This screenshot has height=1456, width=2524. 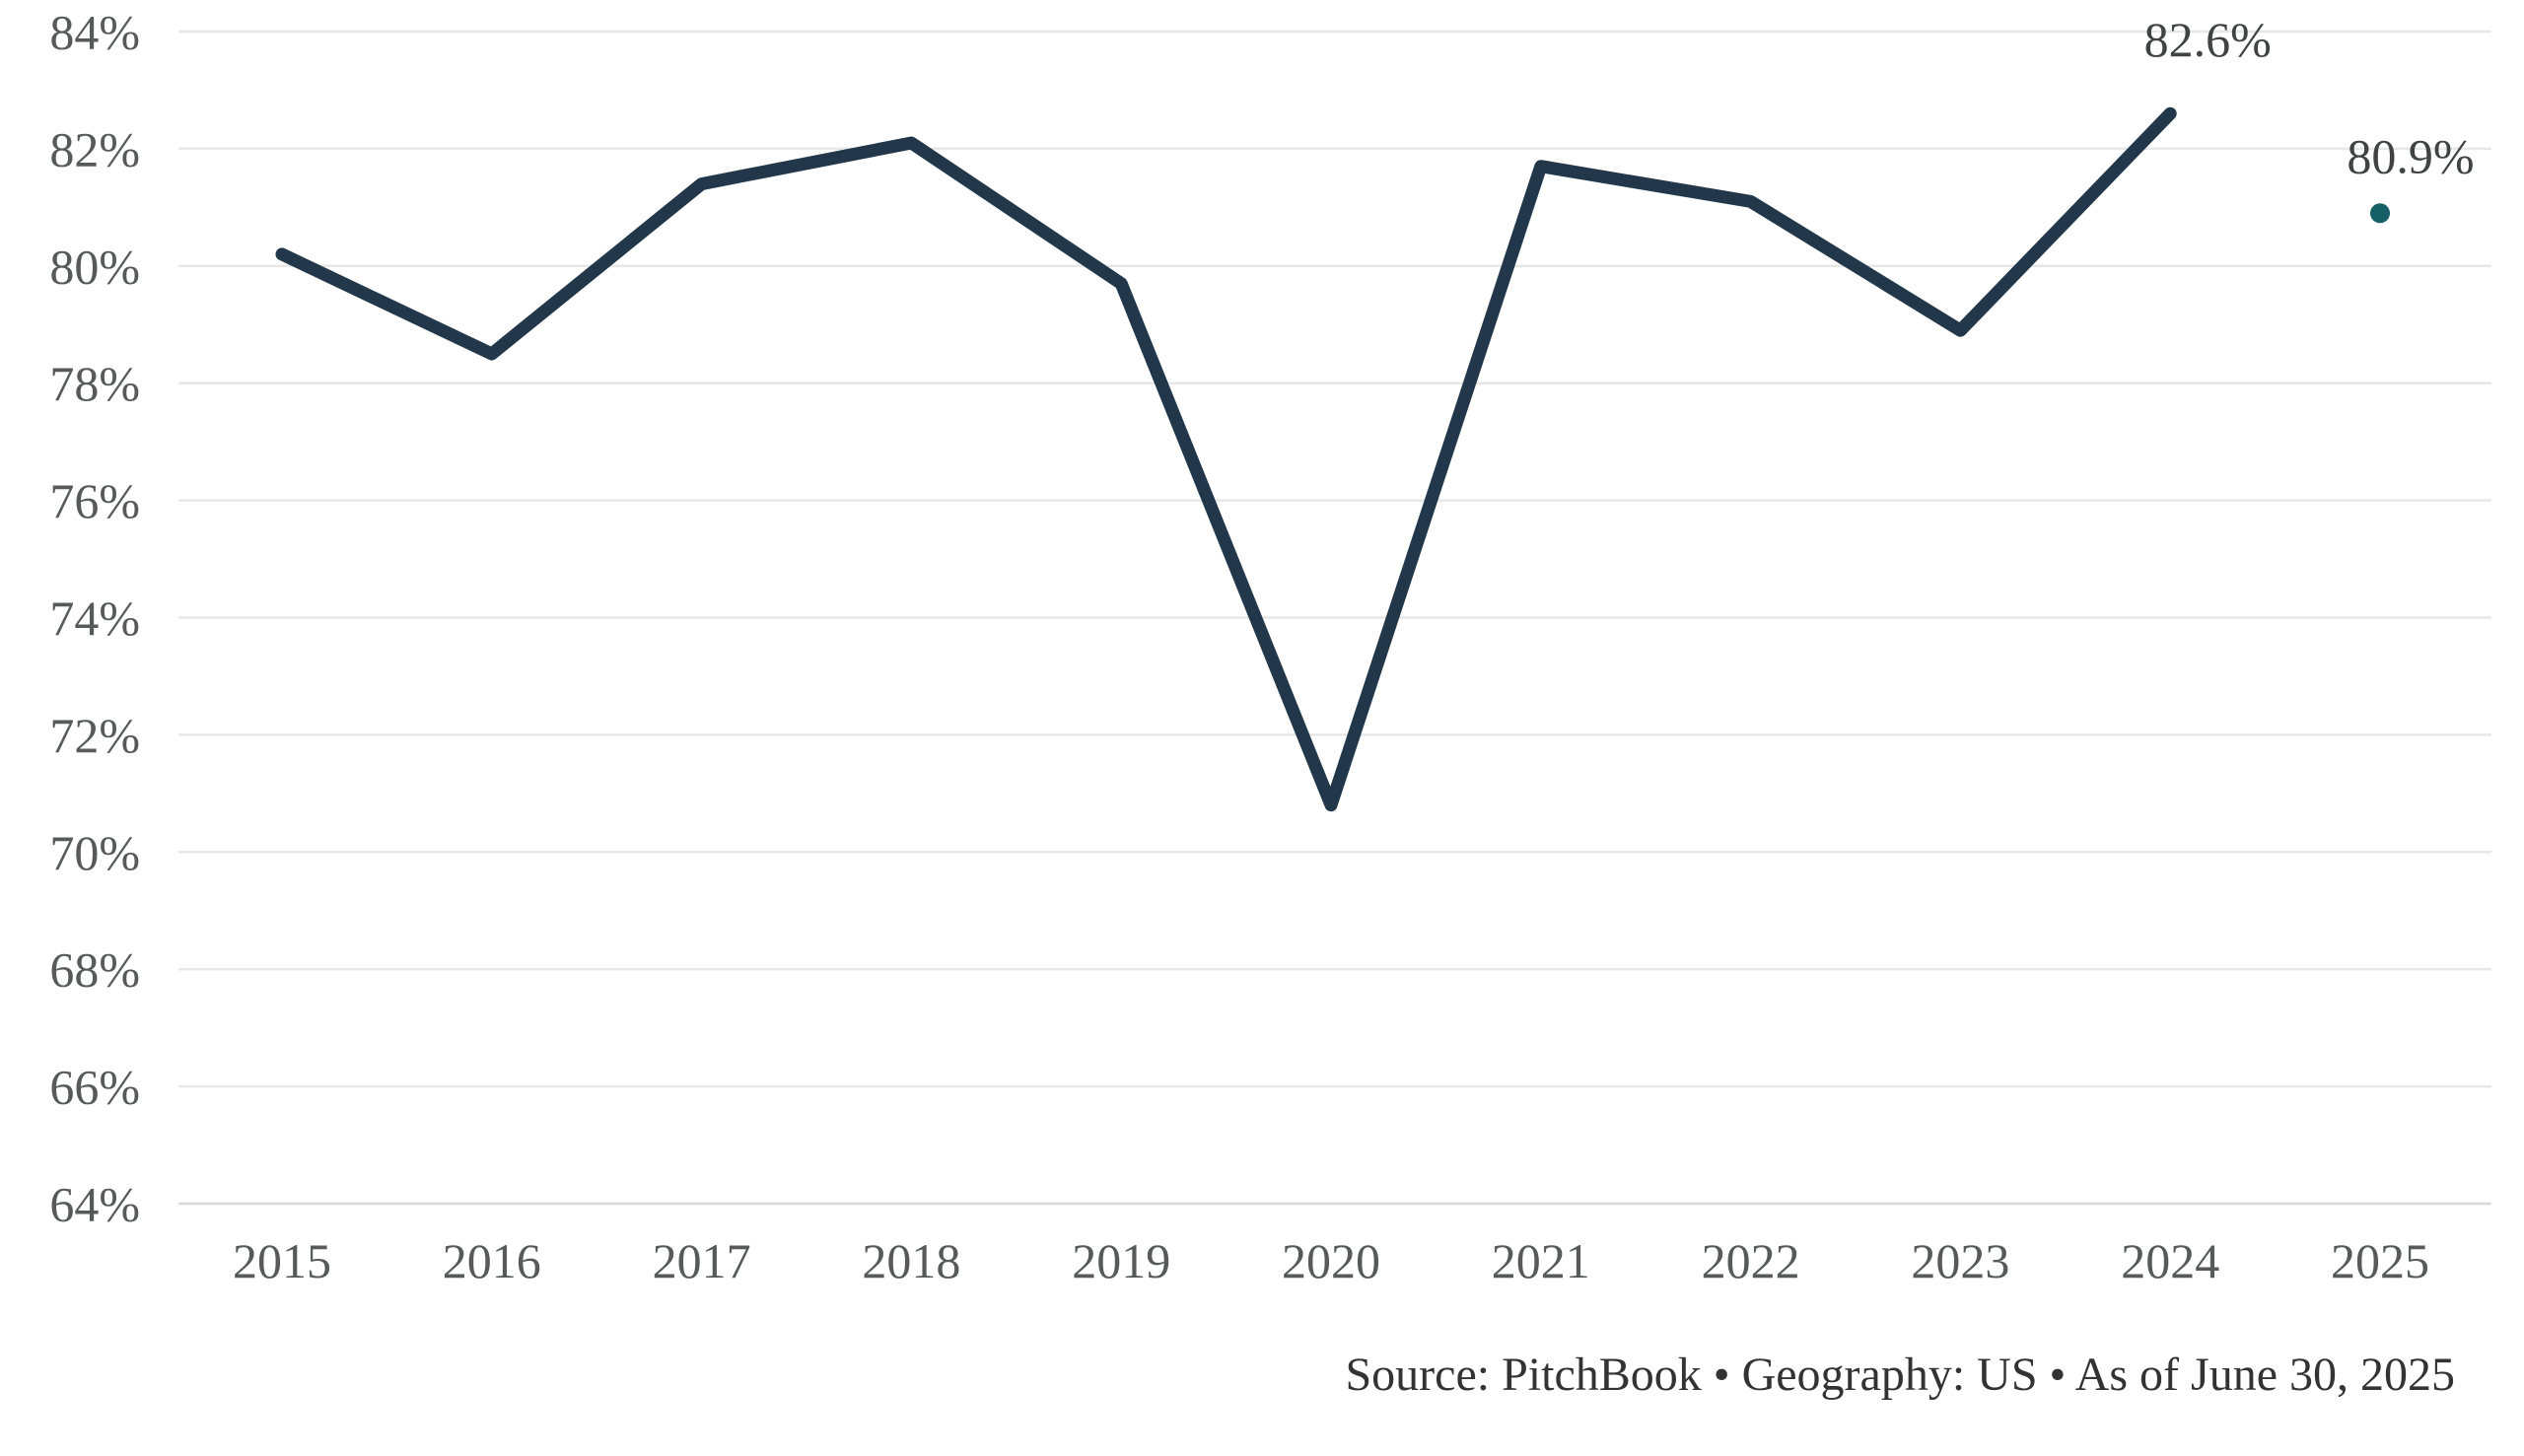 I want to click on y-tick-label-68: 68%, so click(x=94, y=970).